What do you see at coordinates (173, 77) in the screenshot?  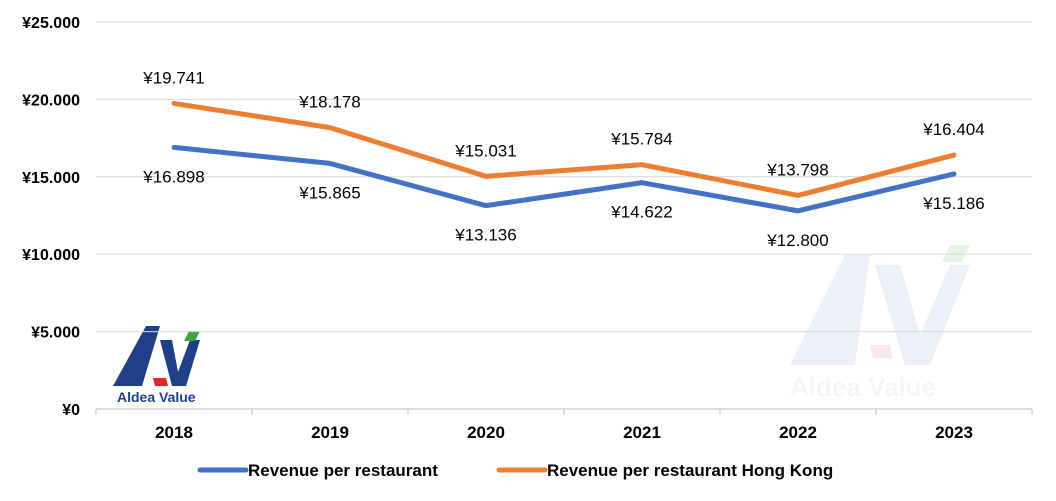 I see `data-label: ¥19.741` at bounding box center [173, 77].